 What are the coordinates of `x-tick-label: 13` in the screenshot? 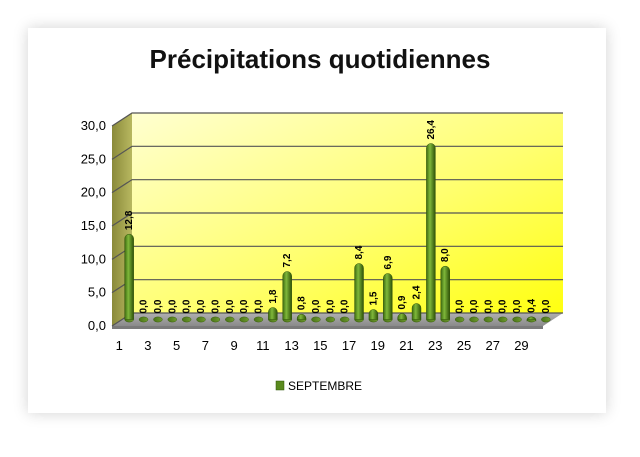 It's located at (291, 345).